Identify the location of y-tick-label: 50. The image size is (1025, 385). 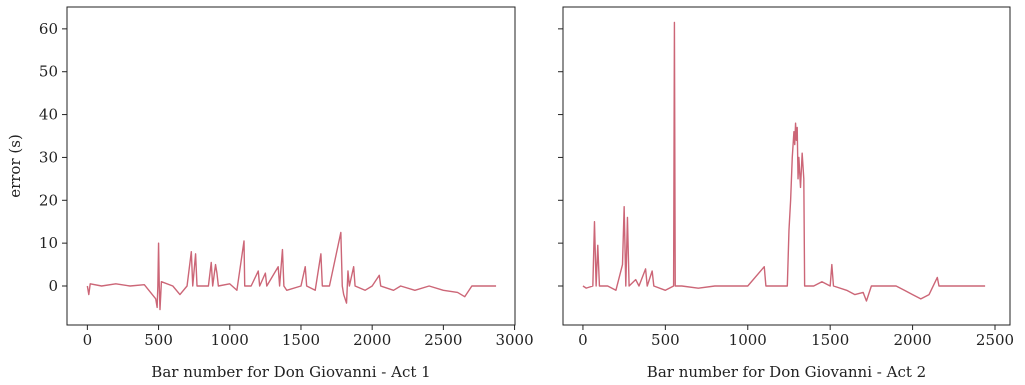
(48, 72).